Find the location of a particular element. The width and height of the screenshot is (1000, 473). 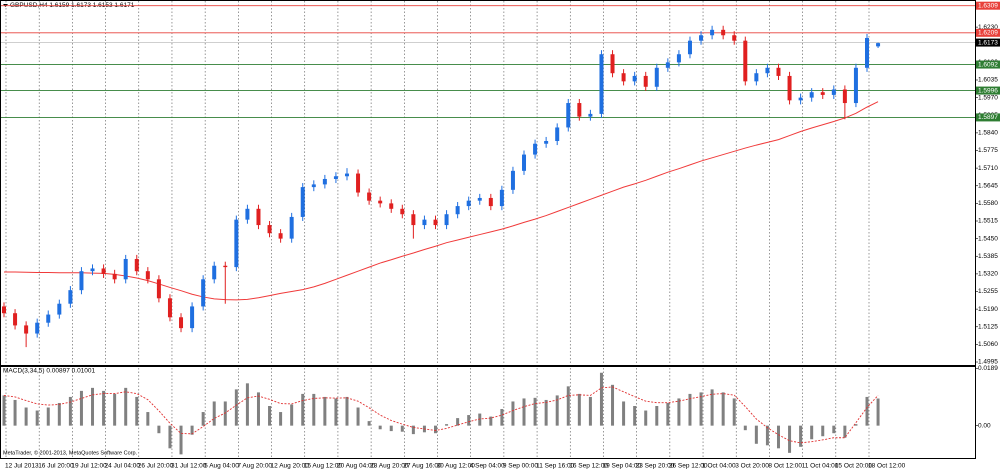

level-label: 1.6173 is located at coordinates (988, 42).